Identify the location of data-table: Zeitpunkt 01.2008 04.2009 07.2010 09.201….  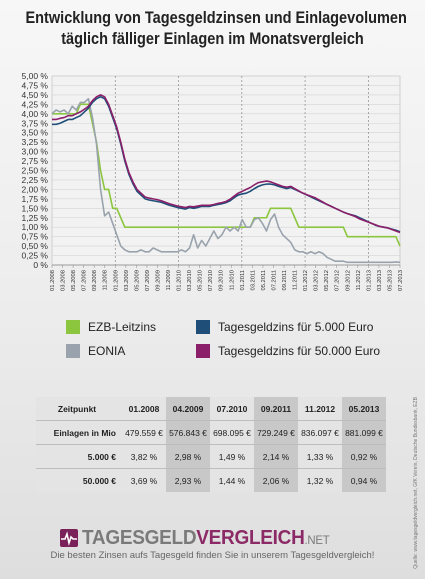
(211, 444).